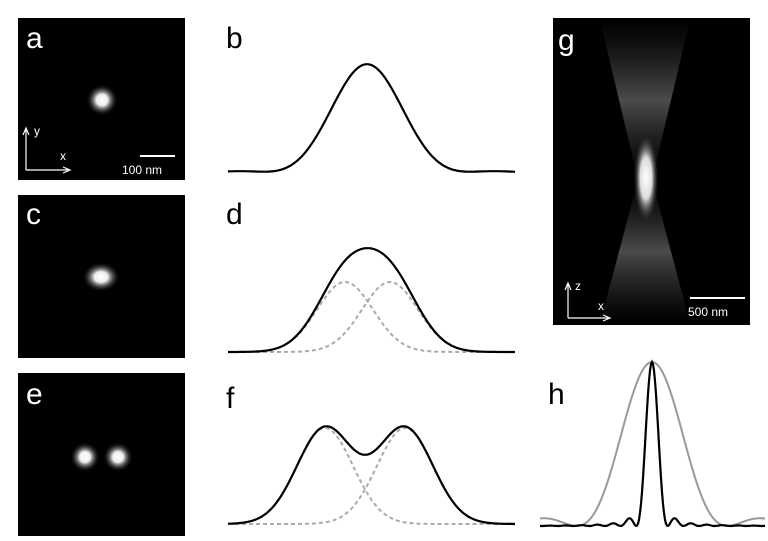 The width and height of the screenshot is (768, 541). What do you see at coordinates (142, 170) in the screenshot?
I see `scale-bar-label: 100 nm` at bounding box center [142, 170].